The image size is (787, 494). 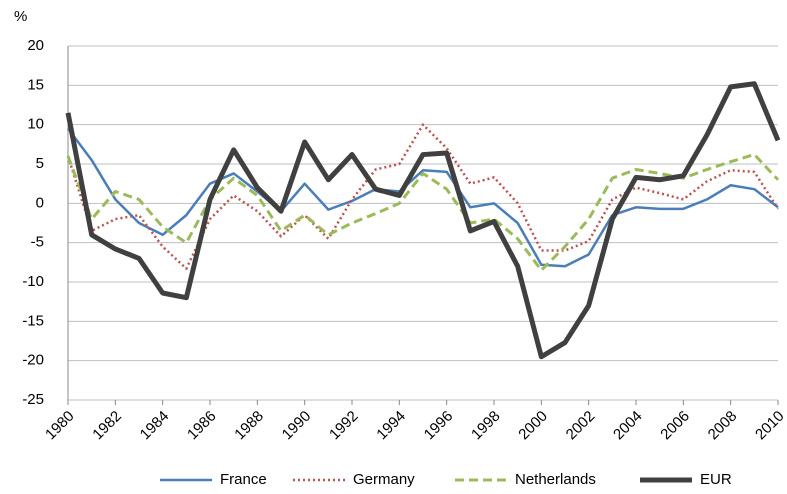 What do you see at coordinates (33, 399) in the screenshot?
I see `y-tick-label: -25` at bounding box center [33, 399].